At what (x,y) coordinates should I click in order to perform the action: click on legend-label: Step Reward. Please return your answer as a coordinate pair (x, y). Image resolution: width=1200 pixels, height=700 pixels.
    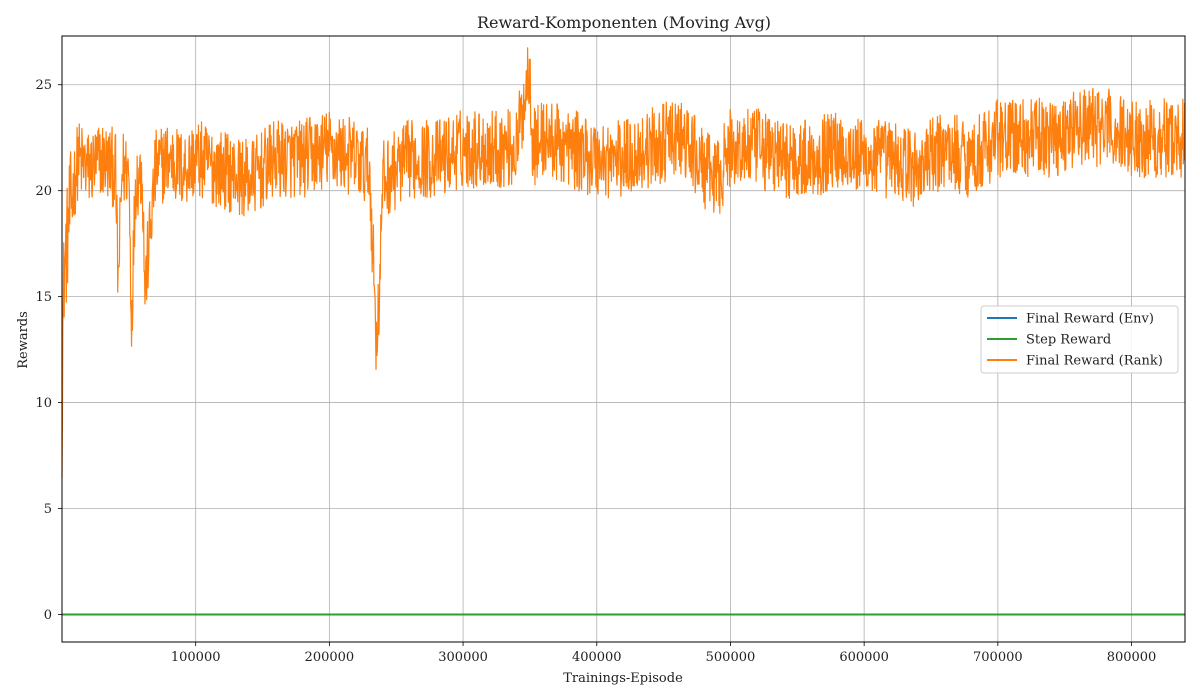
    Looking at the image, I should click on (1068, 340).